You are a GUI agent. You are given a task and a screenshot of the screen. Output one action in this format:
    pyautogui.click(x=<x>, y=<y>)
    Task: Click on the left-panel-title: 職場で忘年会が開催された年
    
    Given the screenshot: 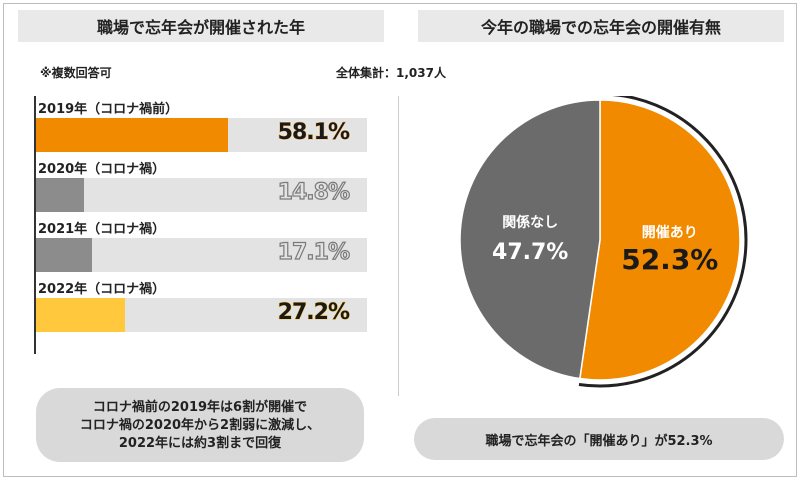 What is the action you would take?
    pyautogui.click(x=201, y=26)
    